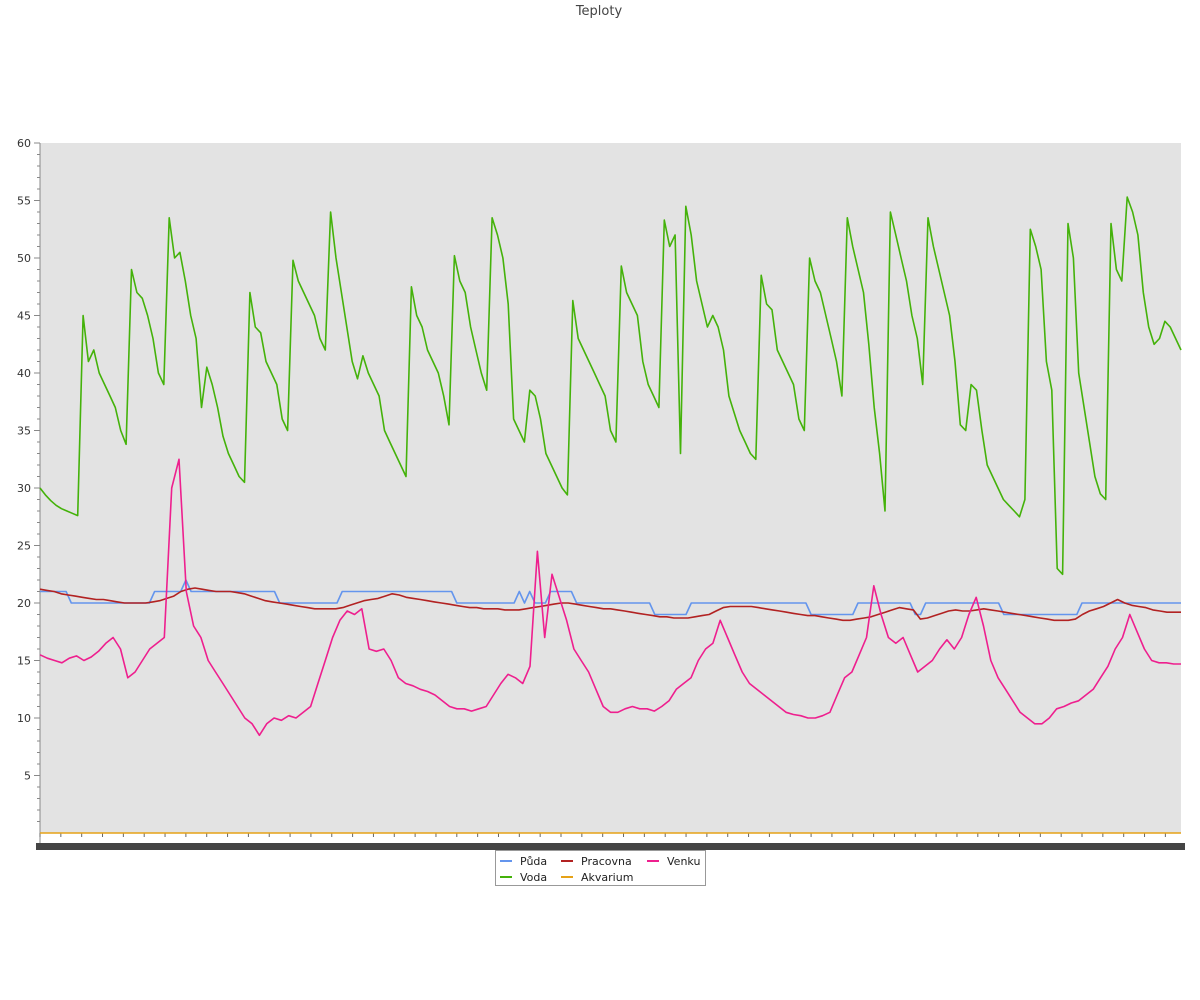 Image resolution: width=1200 pixels, height=1000 pixels. Describe the element at coordinates (606, 861) in the screenshot. I see `legend-label-2: Pracovna` at that location.